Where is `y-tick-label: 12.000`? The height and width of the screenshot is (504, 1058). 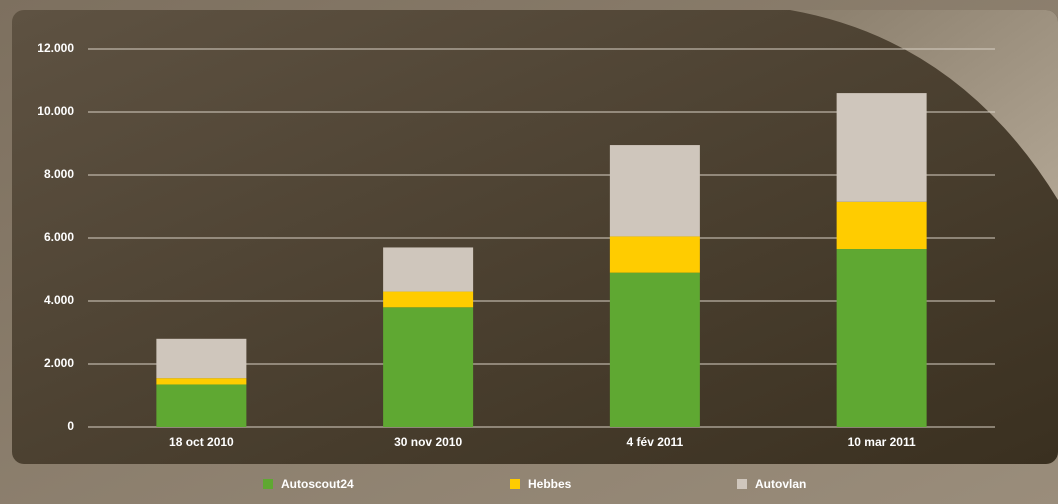 y-tick-label: 12.000 is located at coordinates (55, 48).